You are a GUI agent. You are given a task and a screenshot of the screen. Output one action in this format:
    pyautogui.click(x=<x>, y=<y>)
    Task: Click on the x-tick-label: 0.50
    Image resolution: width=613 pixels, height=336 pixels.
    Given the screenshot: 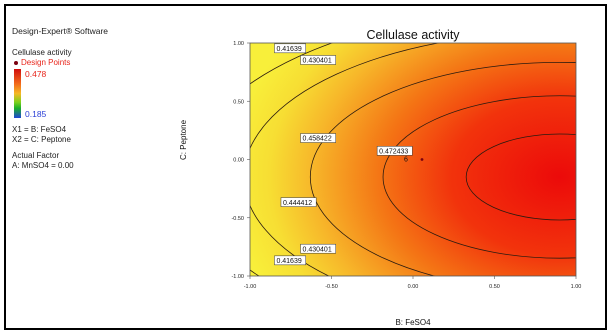 What is the action you would take?
    pyautogui.click(x=494, y=287)
    